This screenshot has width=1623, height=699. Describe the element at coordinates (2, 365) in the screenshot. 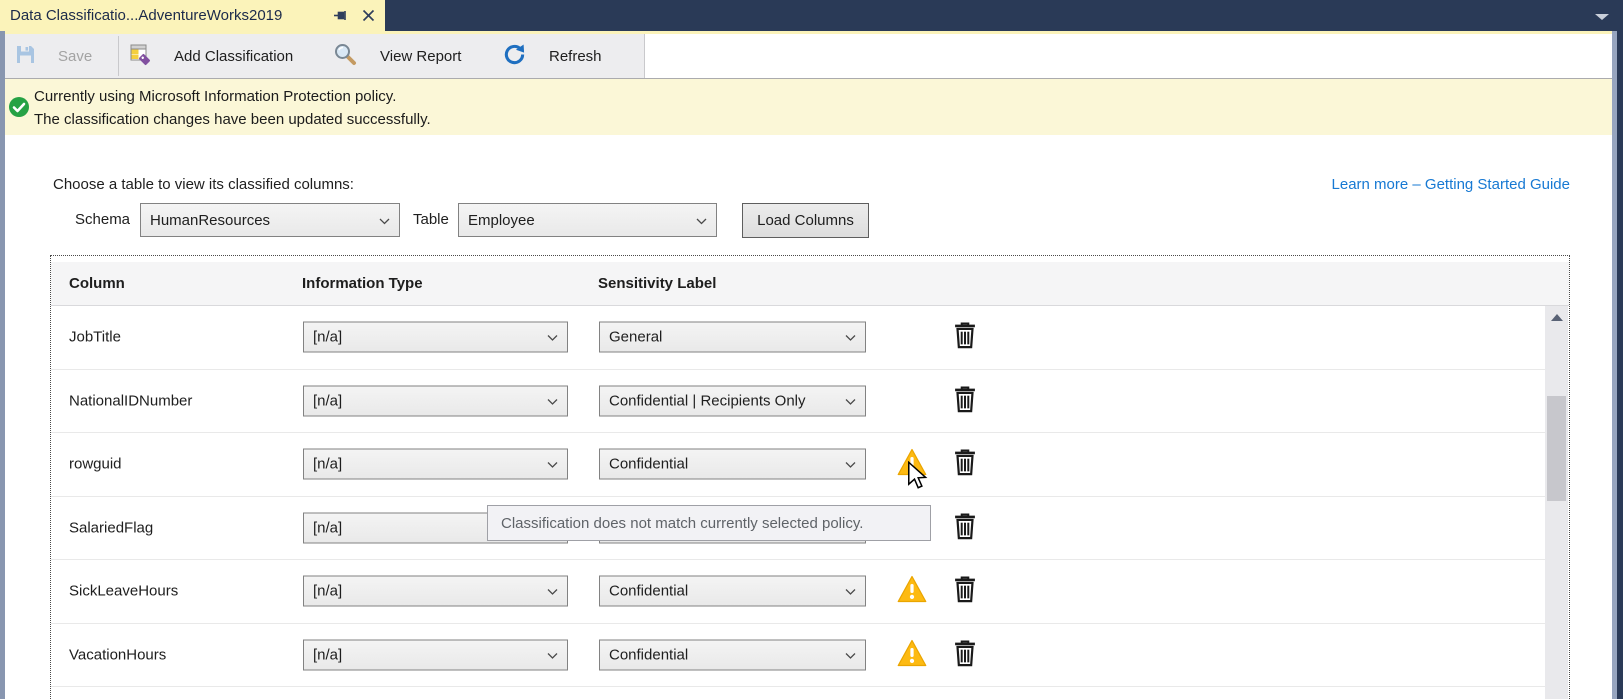

I see `window-left-edge` at that location.